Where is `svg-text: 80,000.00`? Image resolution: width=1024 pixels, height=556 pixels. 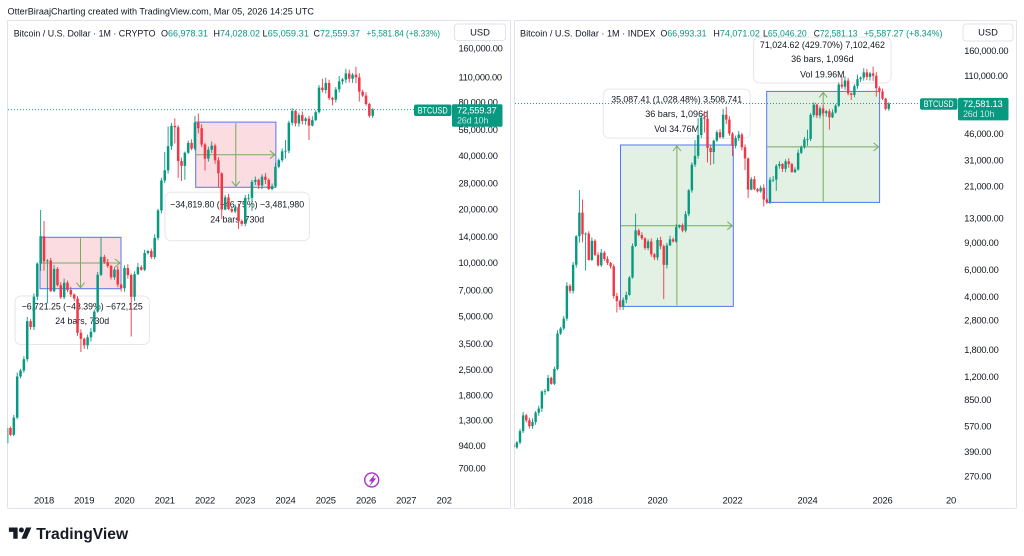
svg-text: 80,000.00 is located at coordinates (478, 102).